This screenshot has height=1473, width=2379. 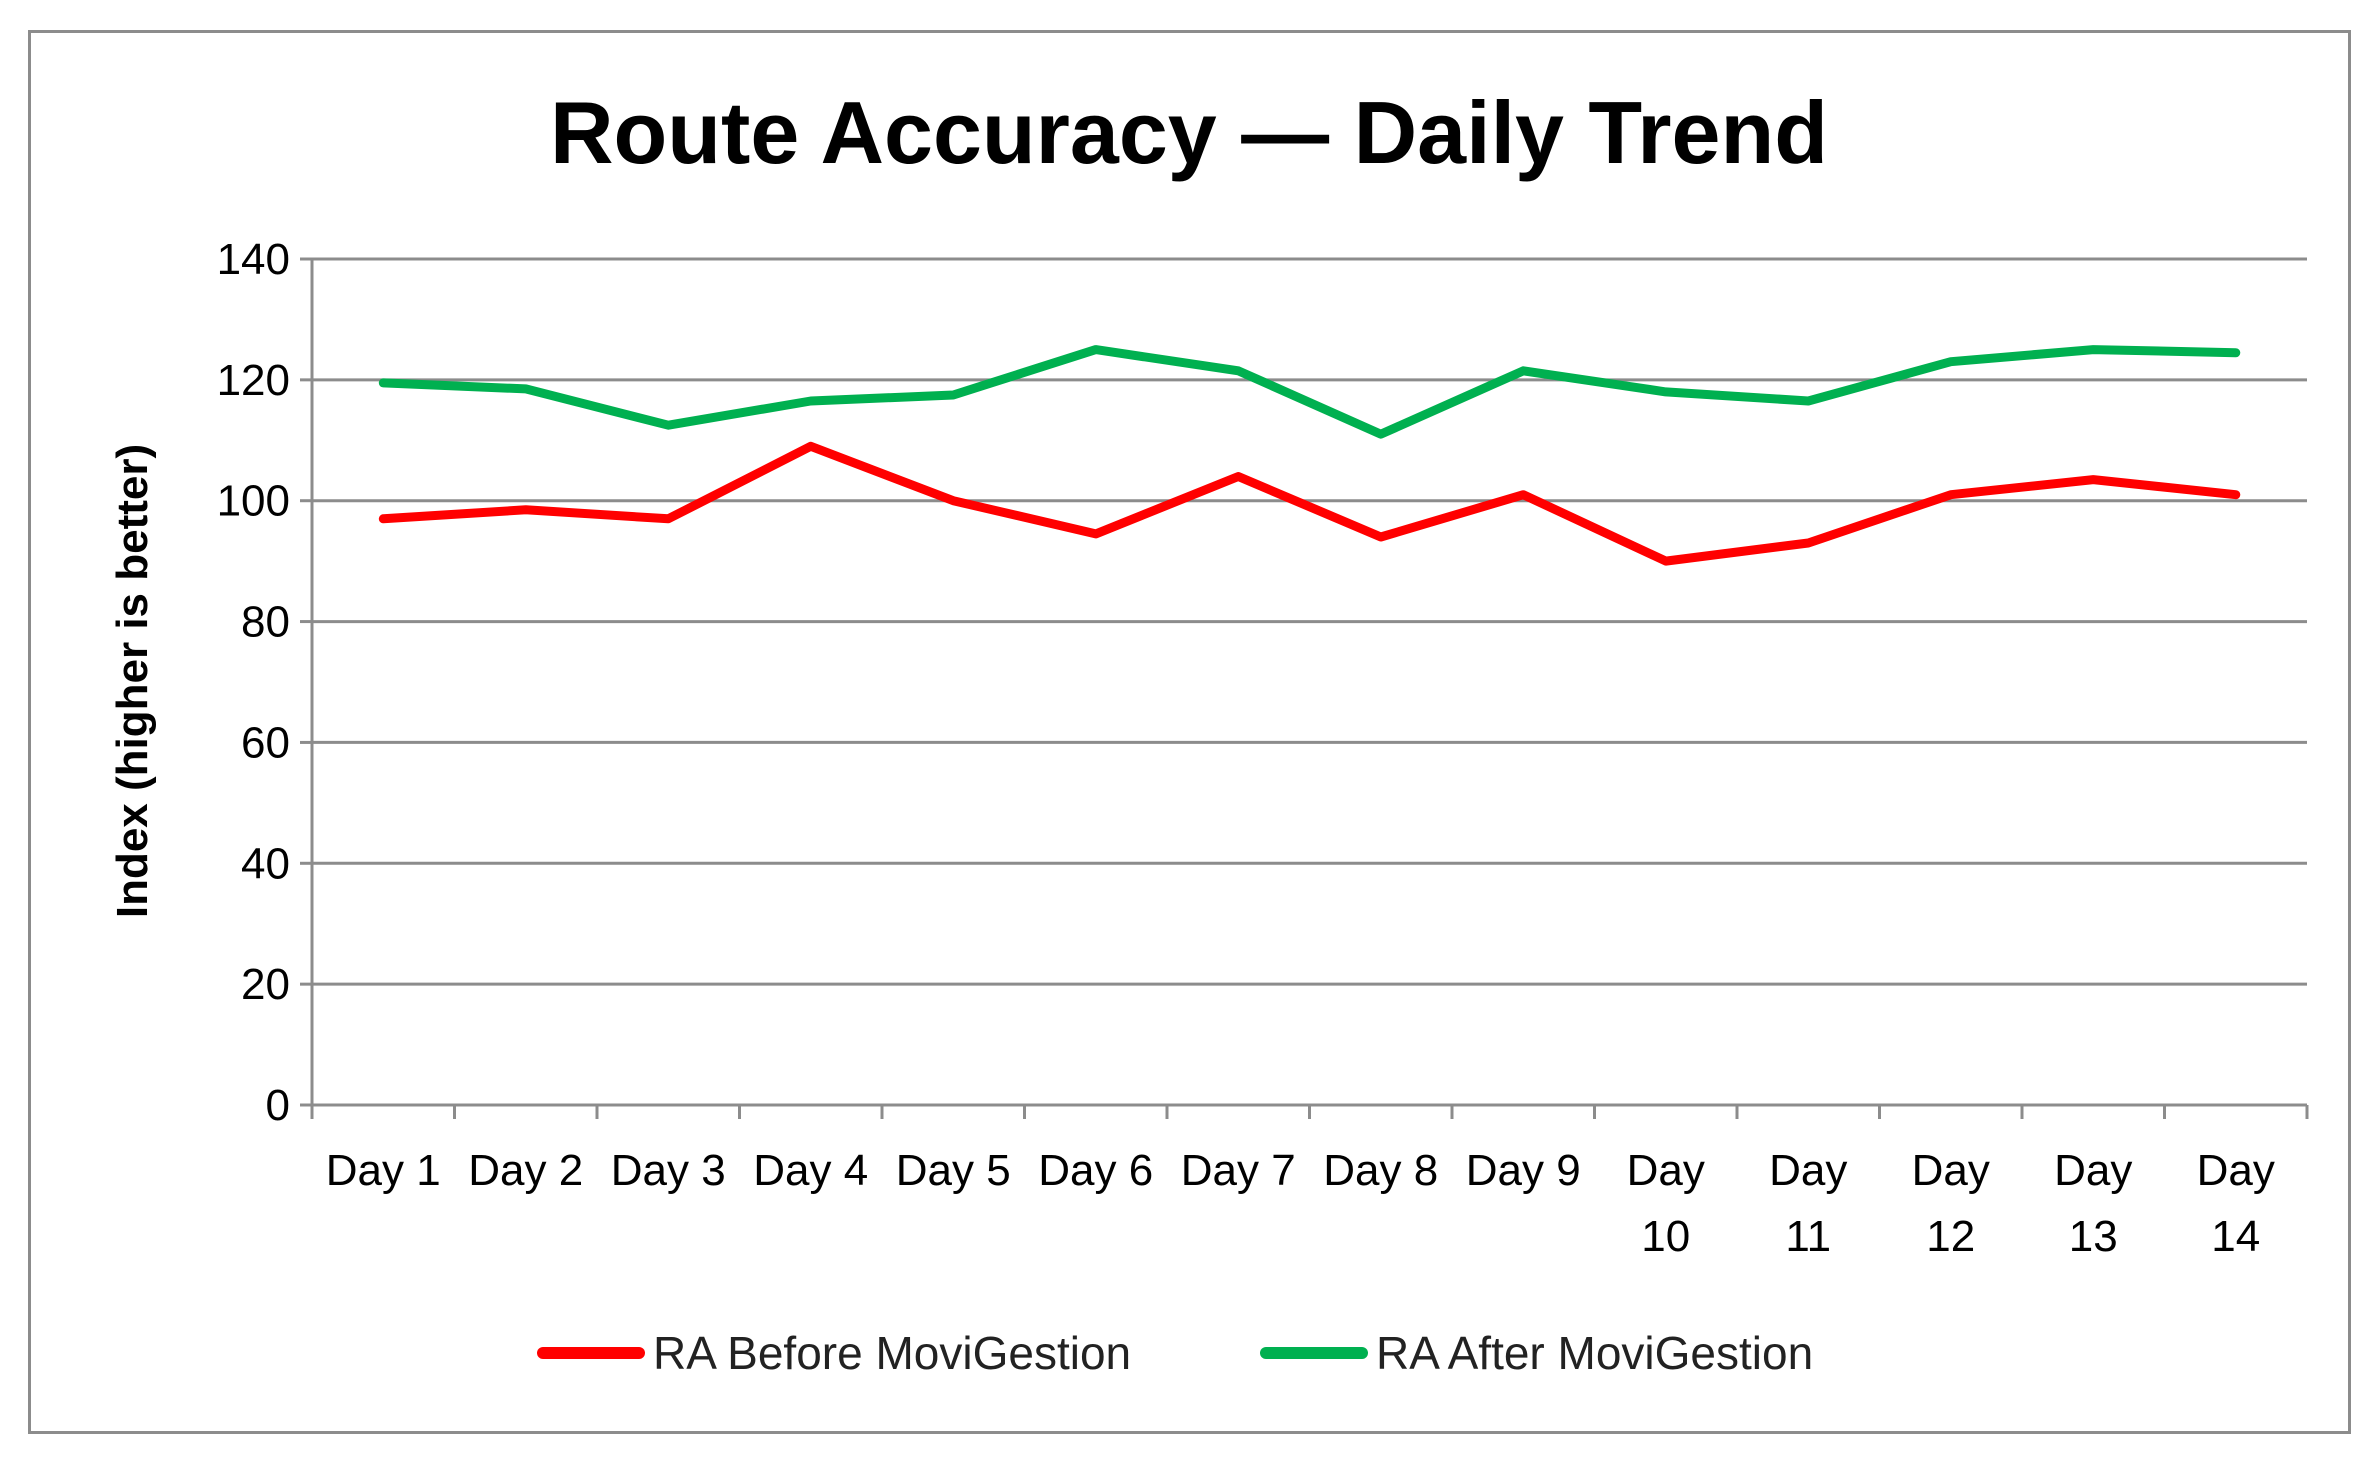 What do you see at coordinates (525, 1170) in the screenshot?
I see `x-tick-label: Day 2` at bounding box center [525, 1170].